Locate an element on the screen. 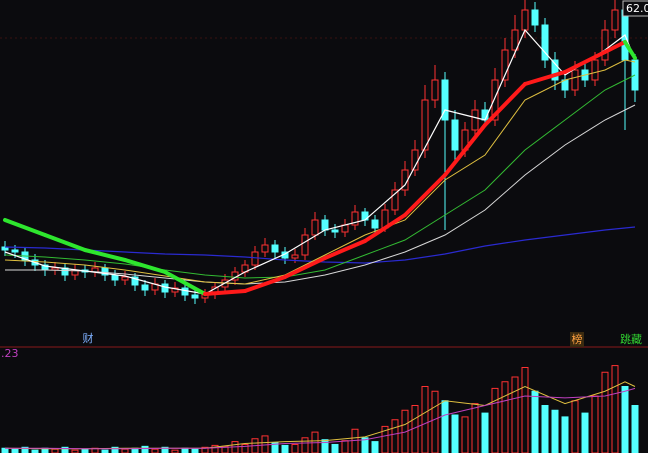 The width and height of the screenshot is (648, 453). annotation-box is located at coordinates (577, 339).